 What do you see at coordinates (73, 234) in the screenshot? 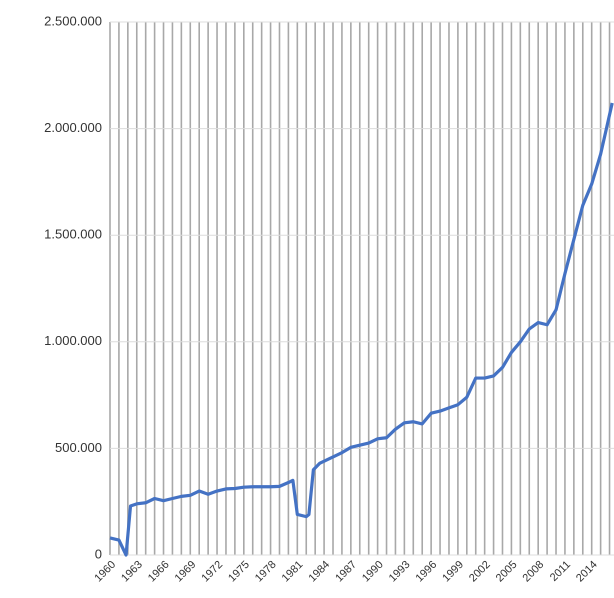
I see `y-tick-label: 1.500.000` at bounding box center [73, 234].